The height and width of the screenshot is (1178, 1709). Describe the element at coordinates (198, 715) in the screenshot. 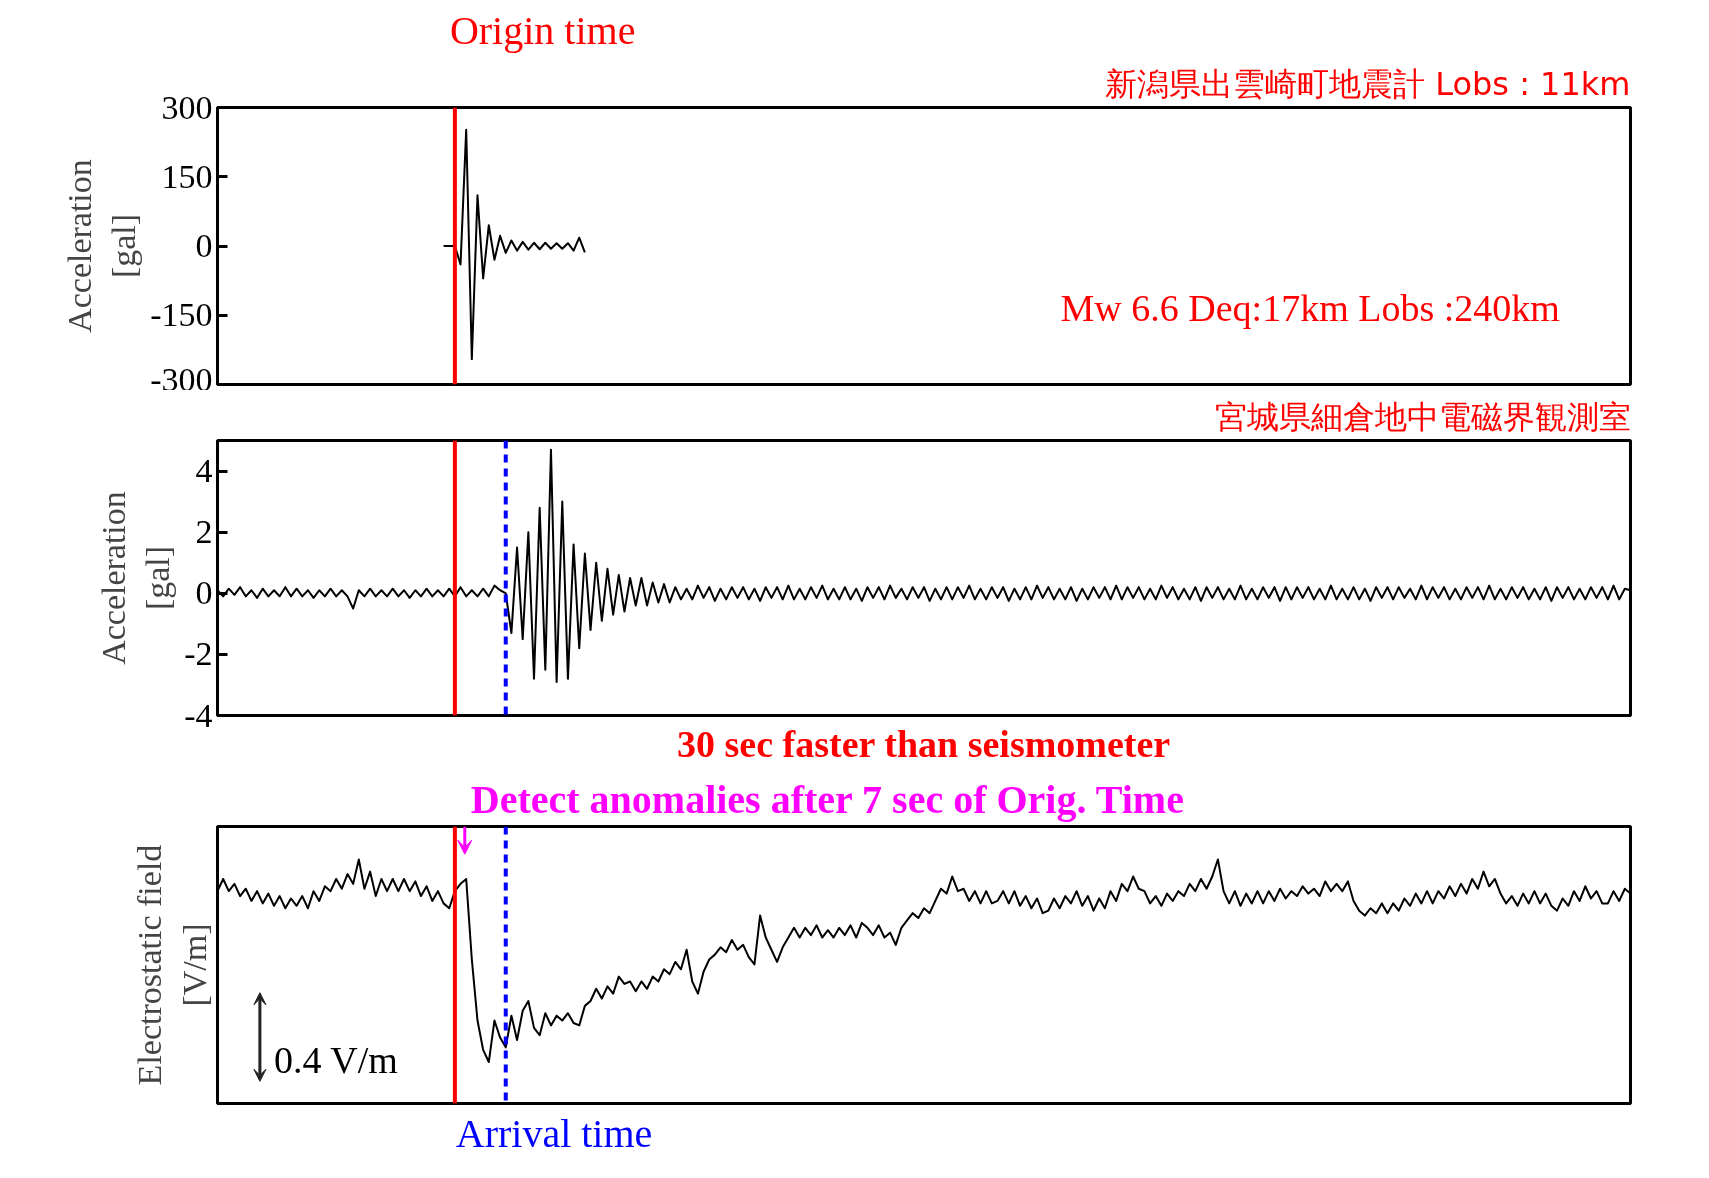

I see `y-tick-label: -4` at that location.